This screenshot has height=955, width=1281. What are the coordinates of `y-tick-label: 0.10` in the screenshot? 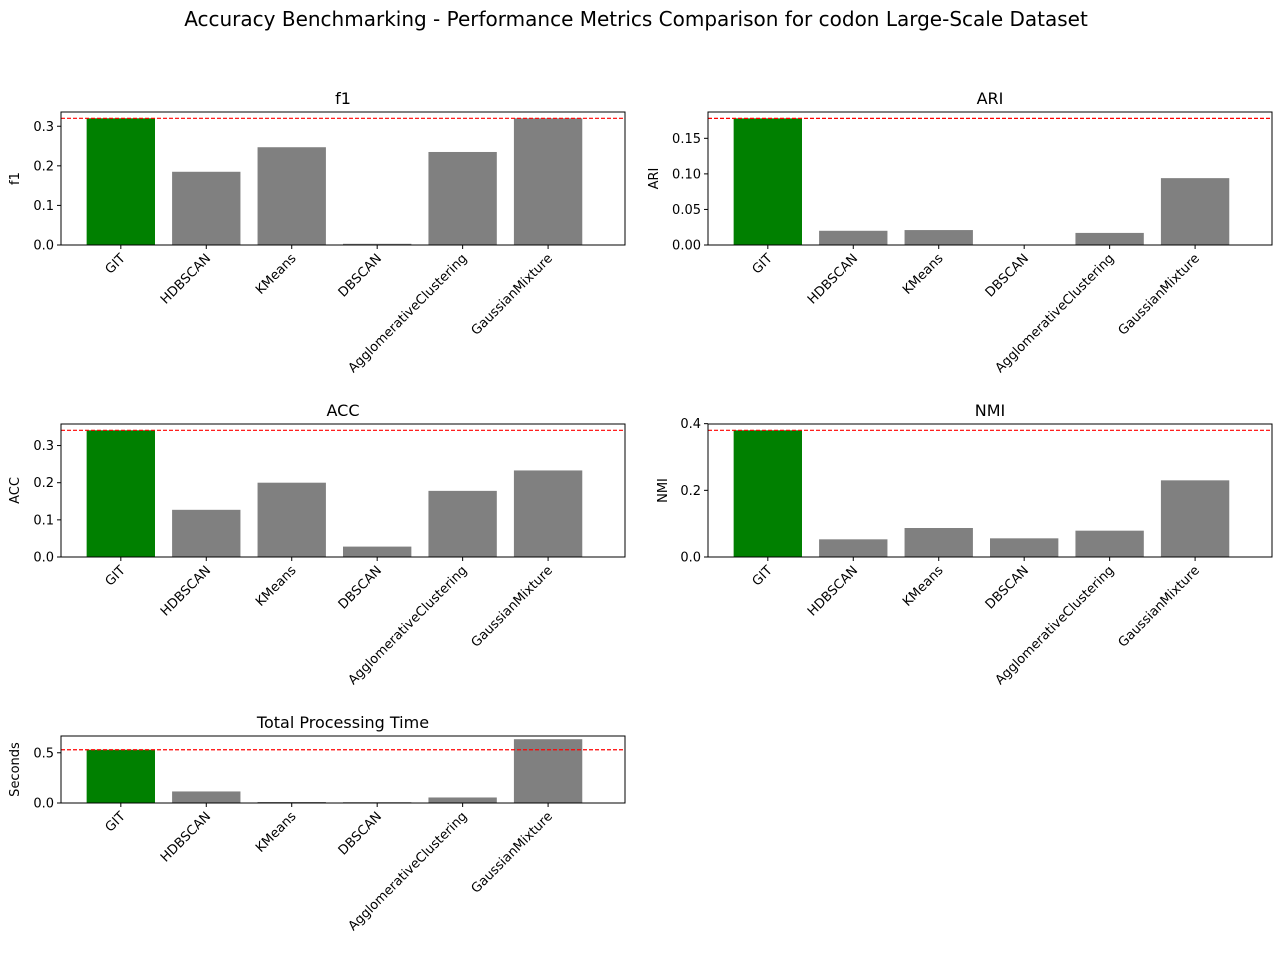 It's located at (686, 174).